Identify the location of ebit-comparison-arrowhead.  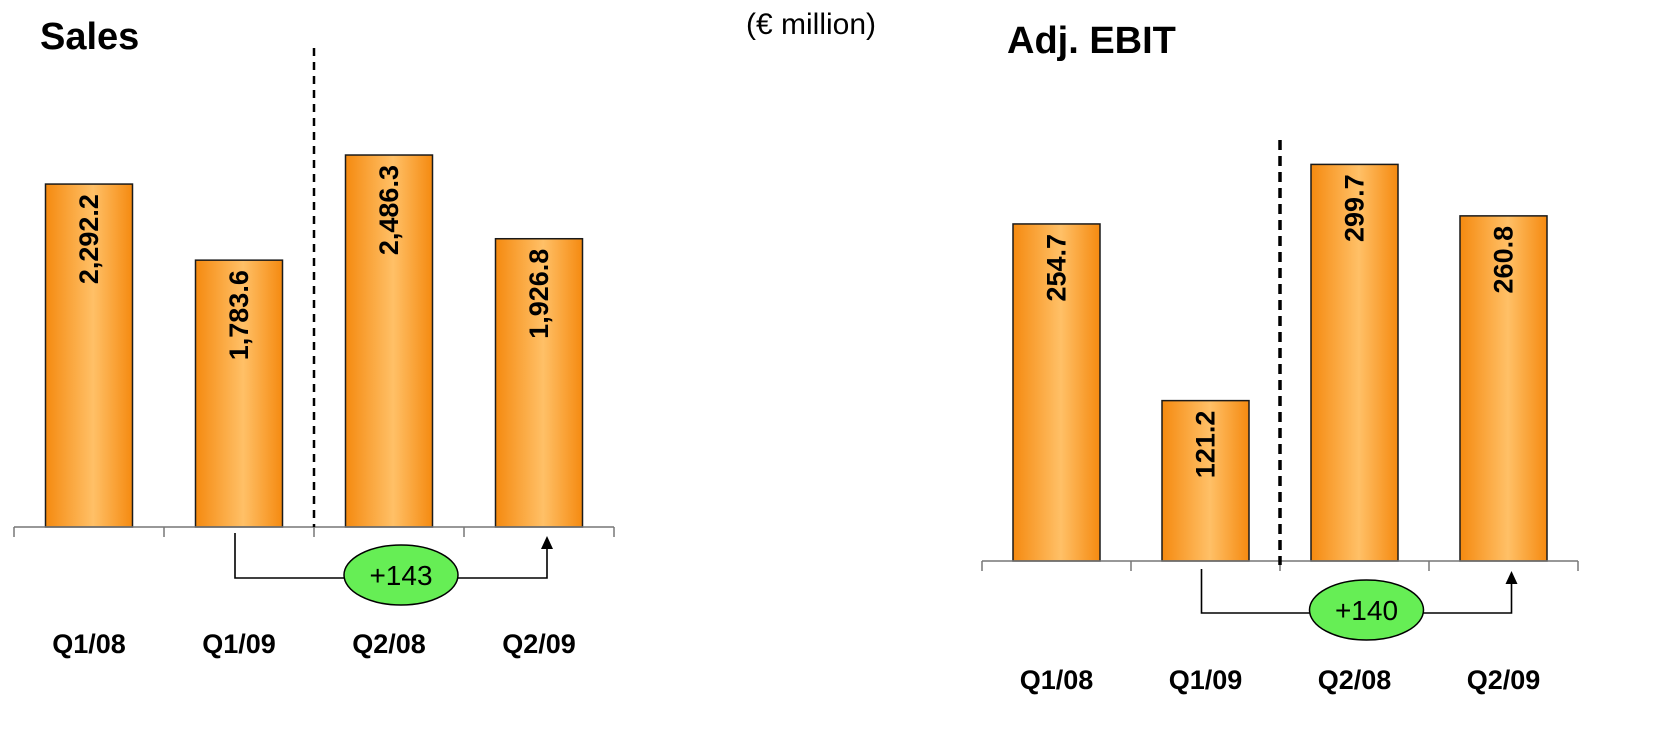
(1511, 577).